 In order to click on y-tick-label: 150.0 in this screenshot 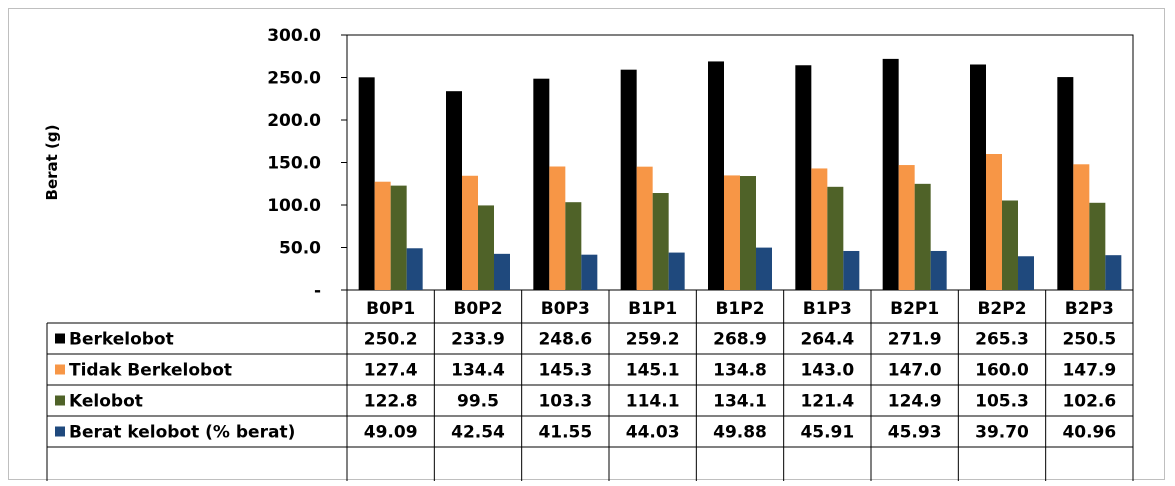, I will do `click(294, 164)`.